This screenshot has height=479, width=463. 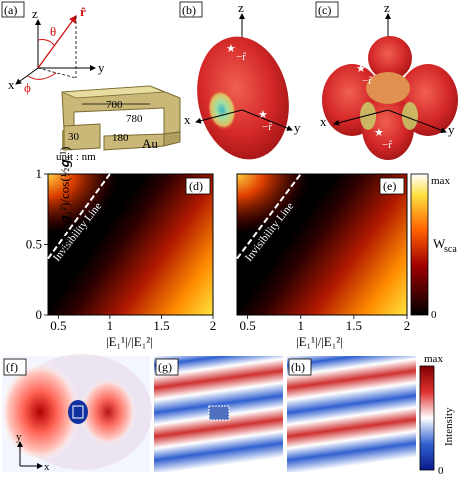 What do you see at coordinates (323, 121) in the screenshot?
I see `c-x-label: x` at bounding box center [323, 121].